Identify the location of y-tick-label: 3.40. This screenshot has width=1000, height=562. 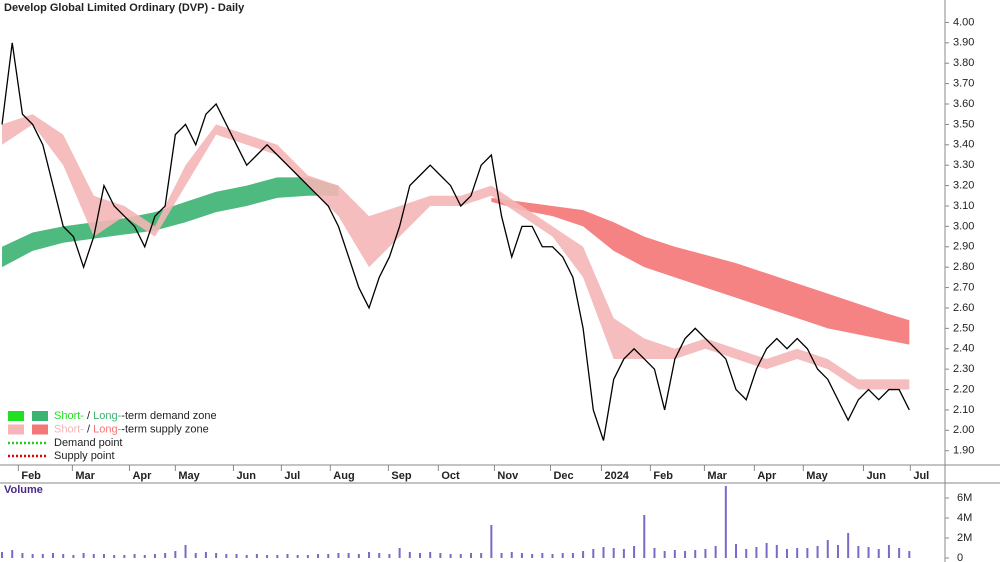
(963, 145).